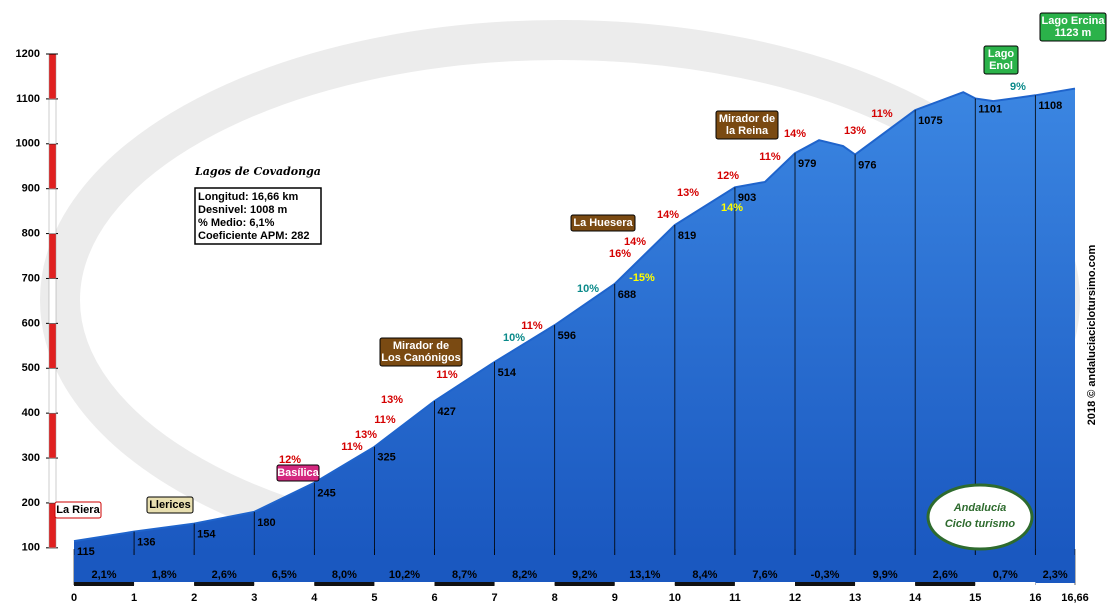 Image resolution: width=1119 pixels, height=614 pixels. What do you see at coordinates (206, 534) in the screenshot?
I see `elevation-label: 154` at bounding box center [206, 534].